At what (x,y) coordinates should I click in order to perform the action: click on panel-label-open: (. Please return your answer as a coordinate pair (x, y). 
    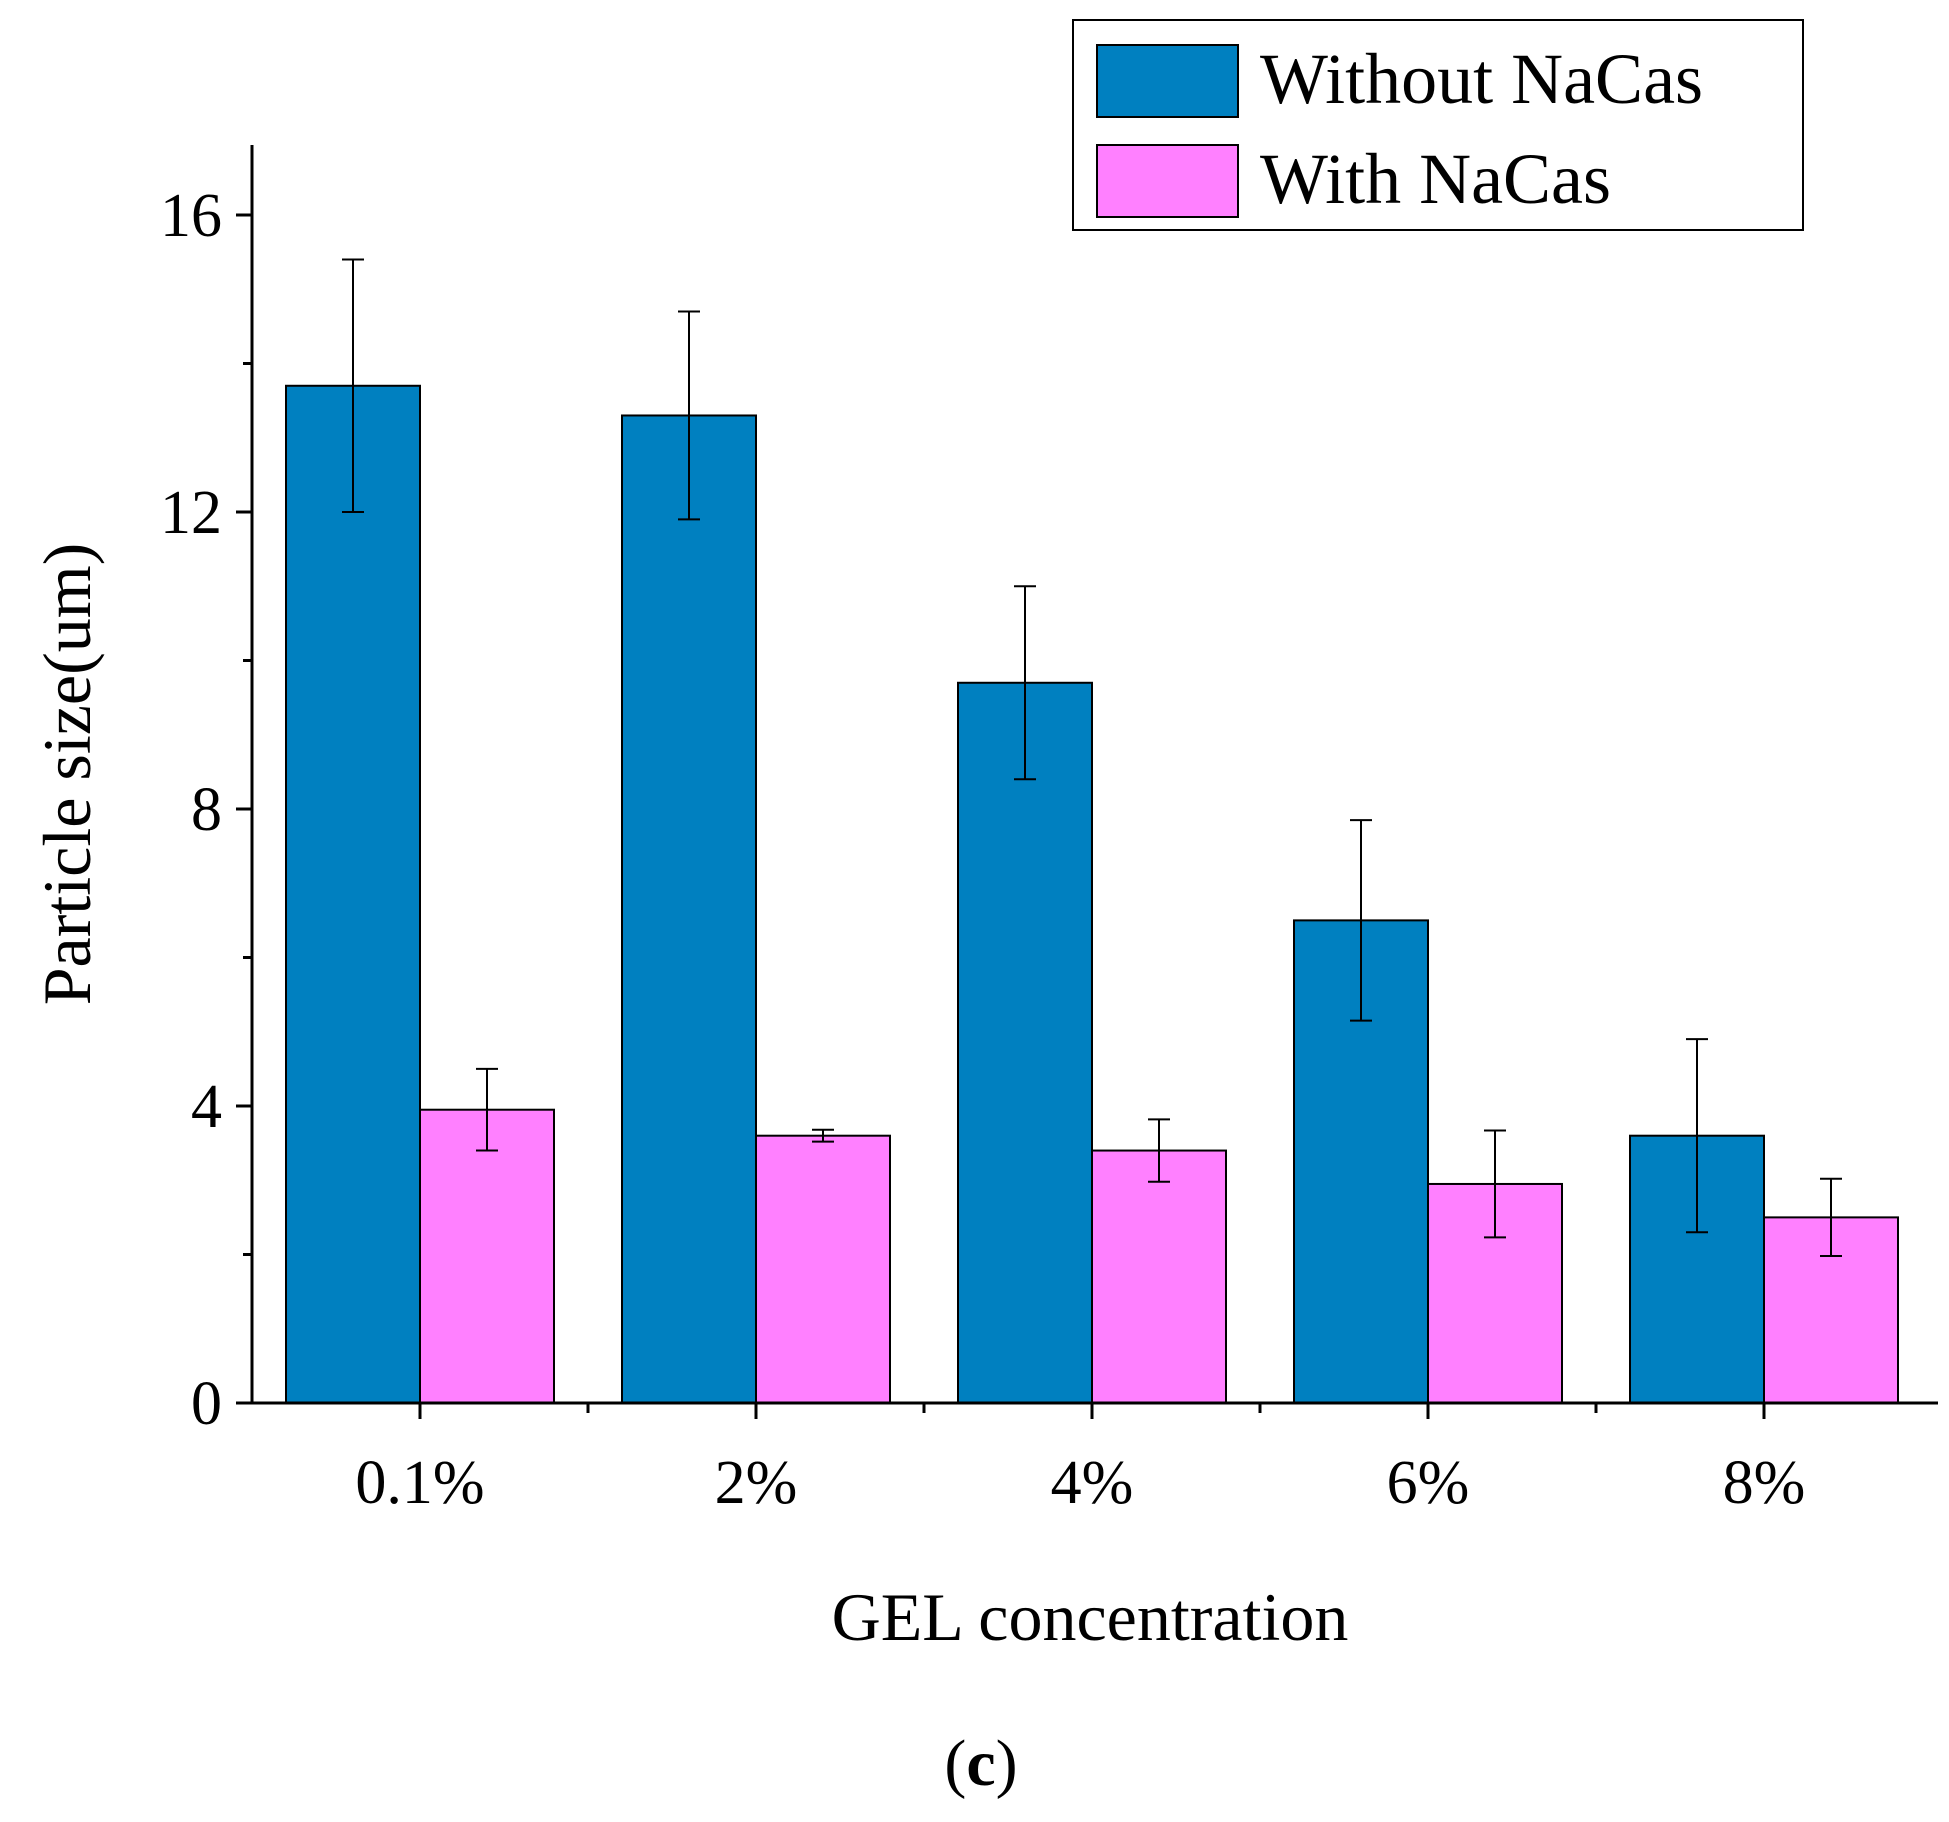
    Looking at the image, I should click on (955, 1763).